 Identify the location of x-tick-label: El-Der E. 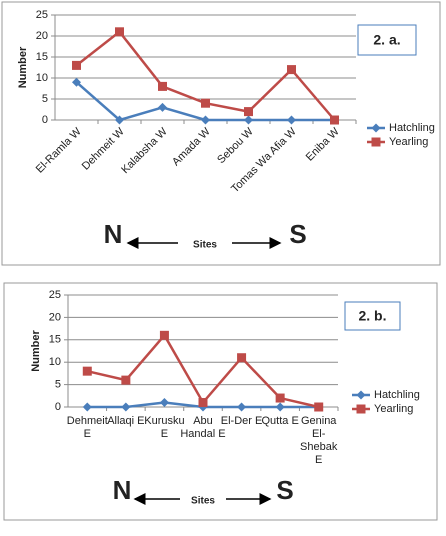
(241, 421).